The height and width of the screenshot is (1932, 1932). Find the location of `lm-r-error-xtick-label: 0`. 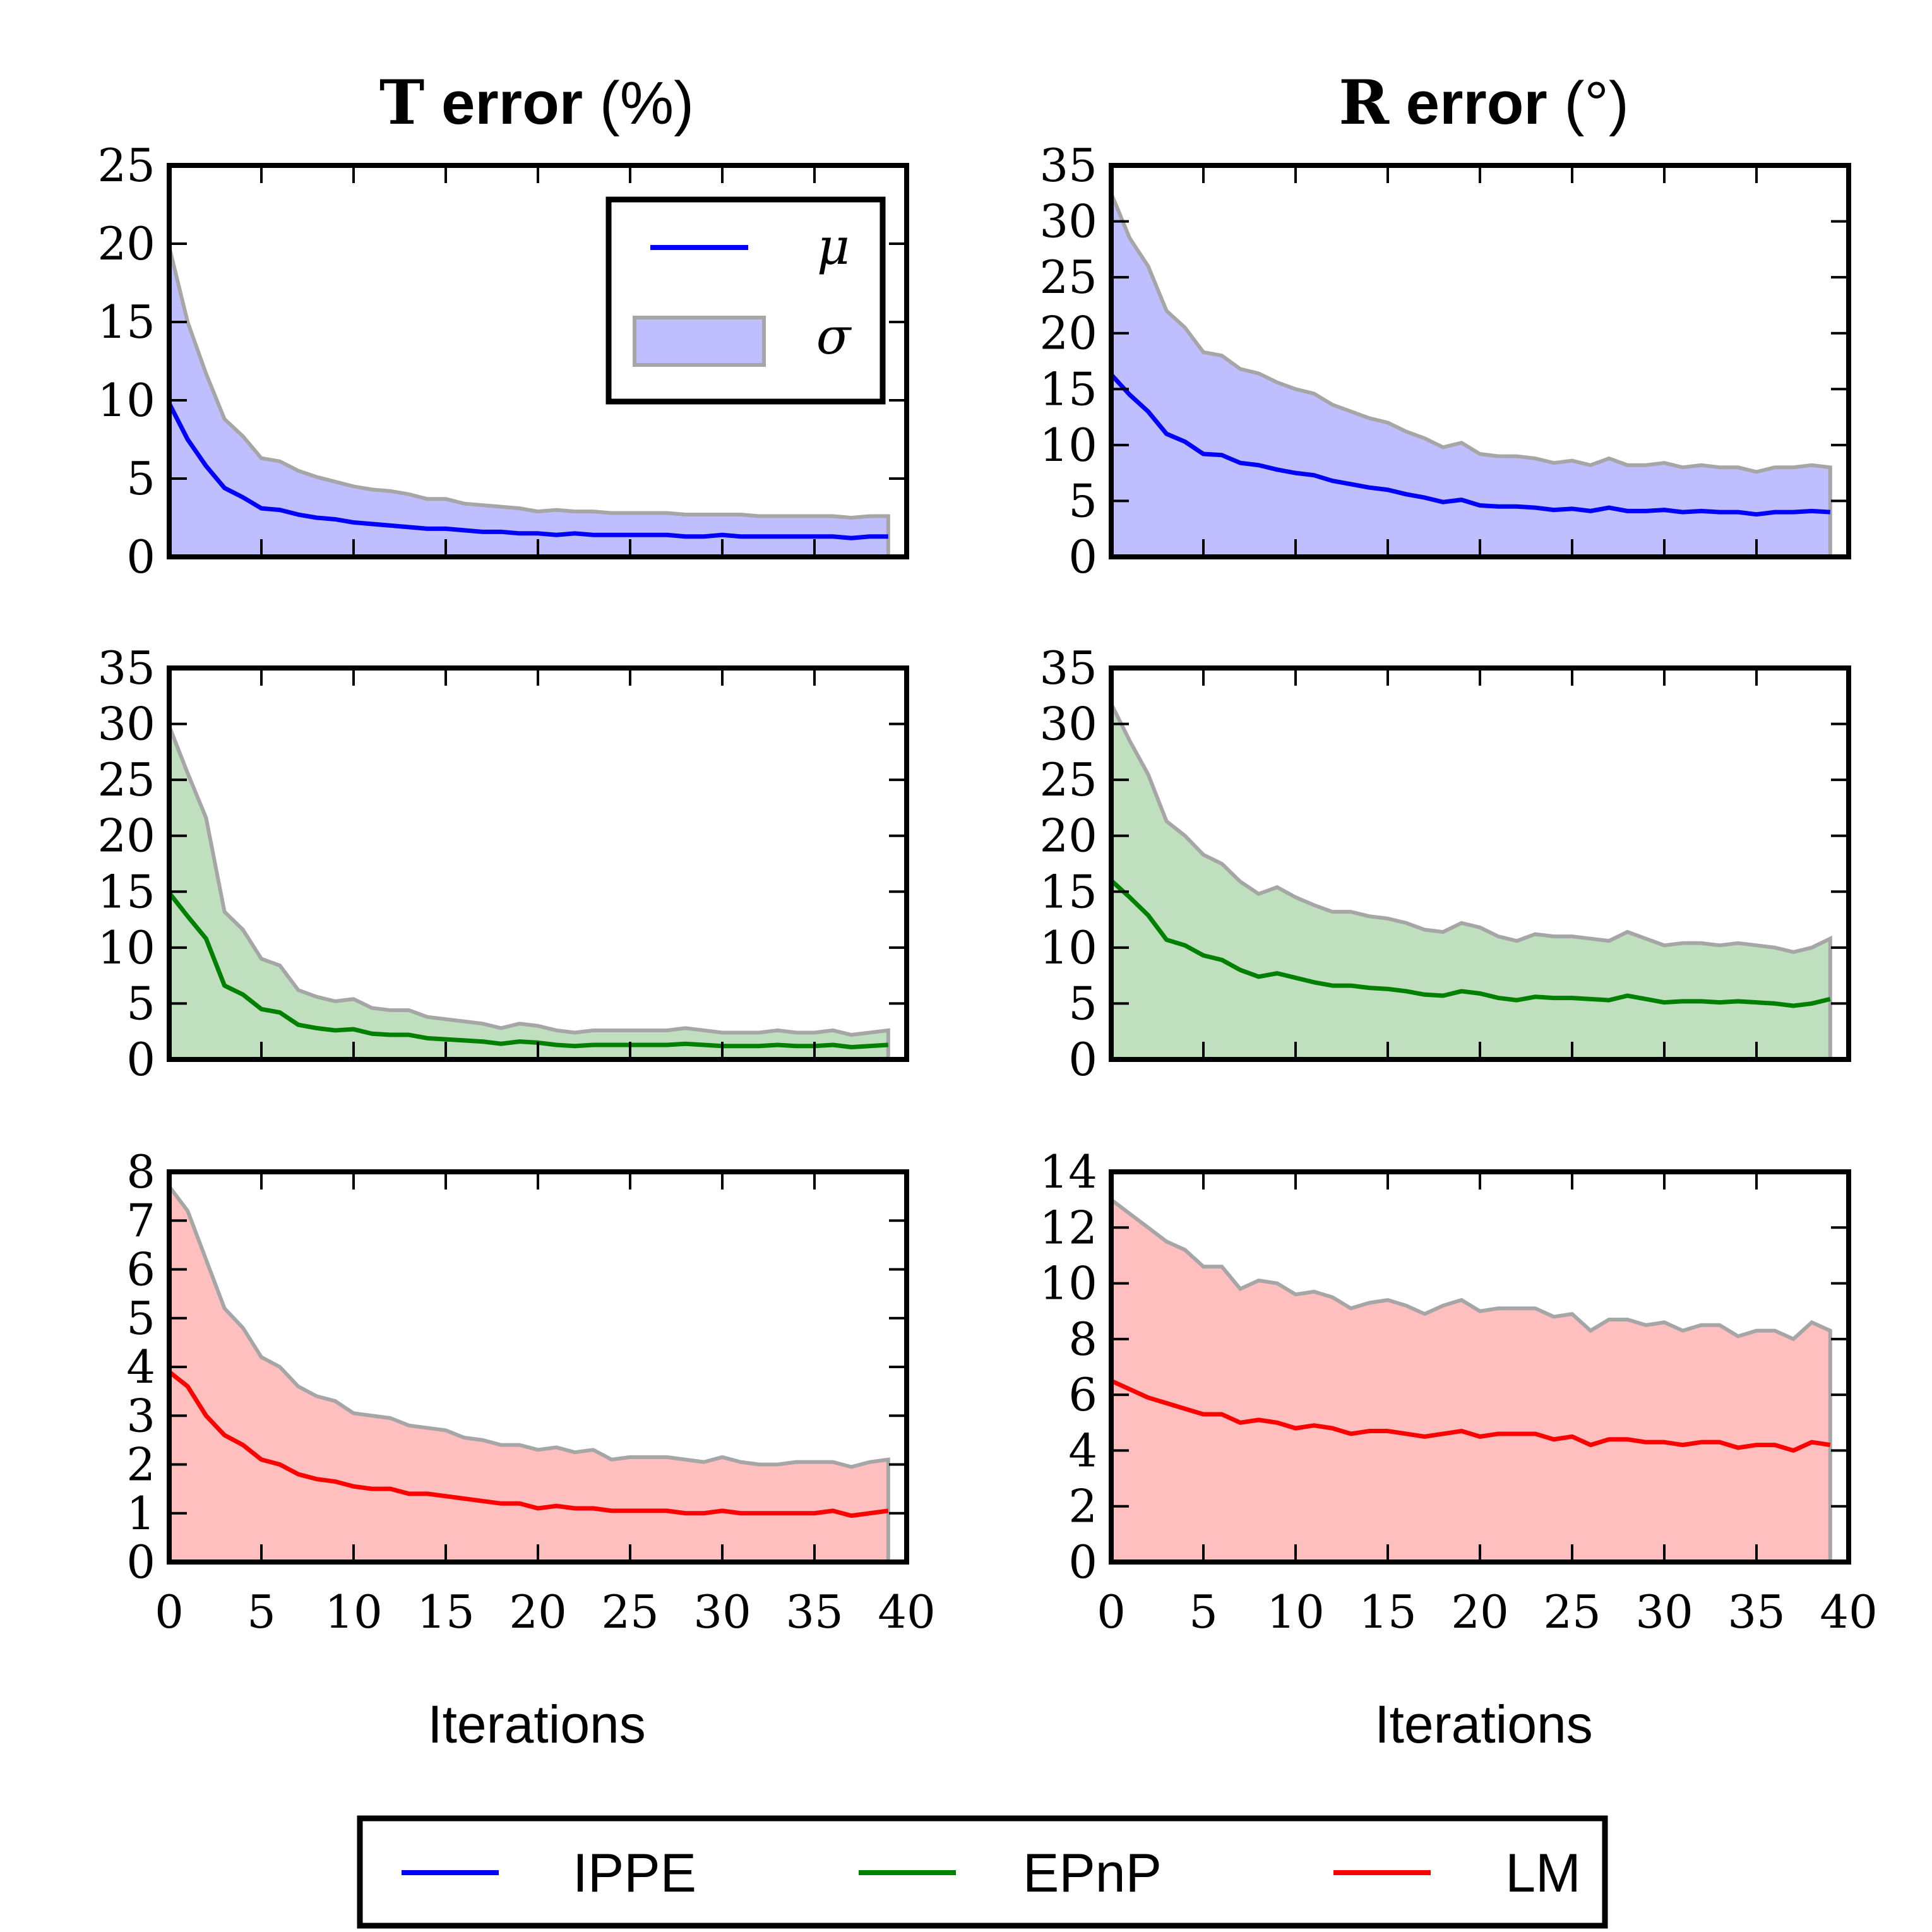

lm-r-error-xtick-label: 0 is located at coordinates (1111, 1611).